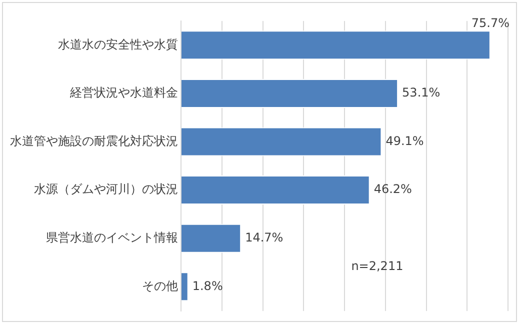 The image size is (519, 325). Describe the element at coordinates (421, 93) in the screenshot. I see `data-label: 53.1%` at that location.